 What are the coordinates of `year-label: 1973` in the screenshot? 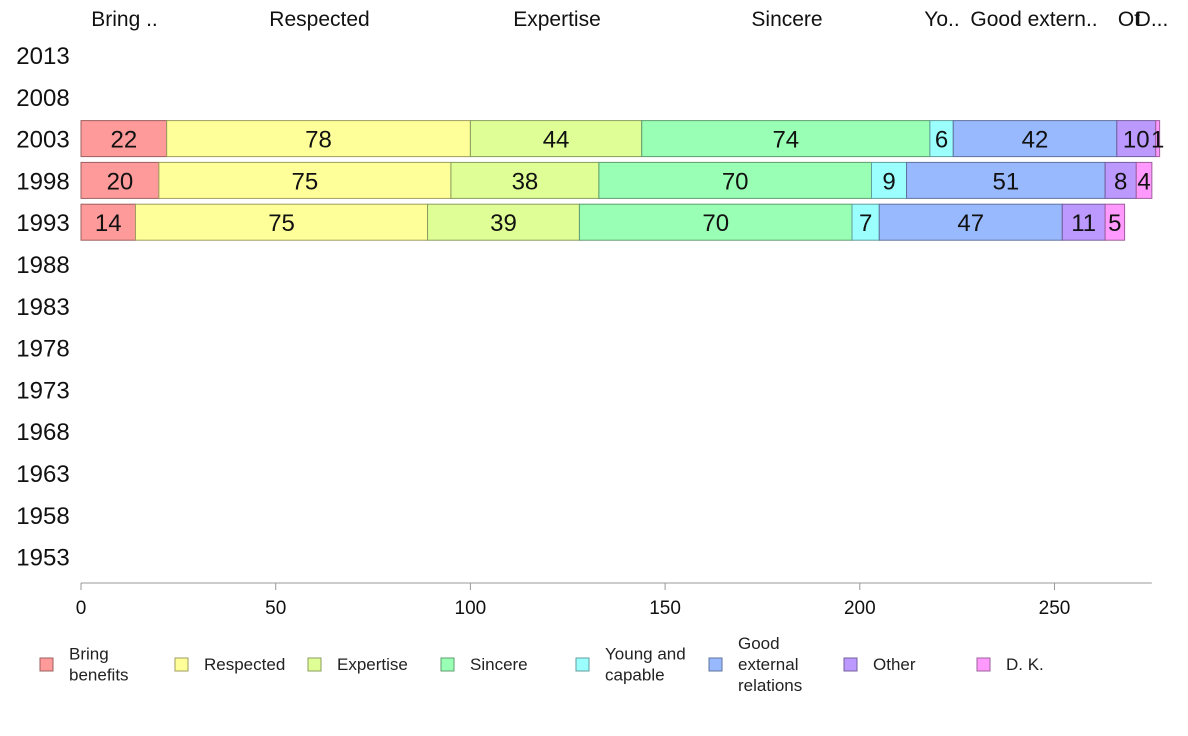 It's located at (42, 390).